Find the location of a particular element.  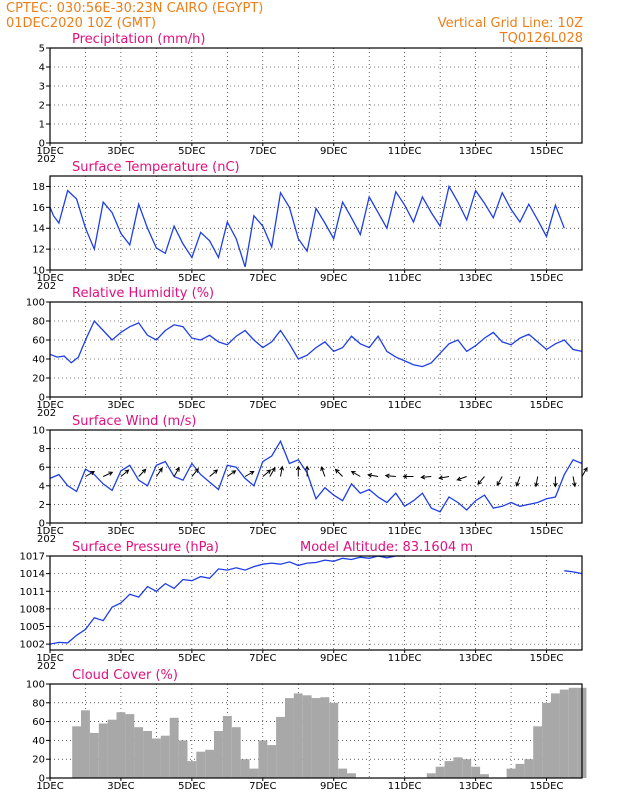

y-tick-label: 5 is located at coordinates (42, 49).